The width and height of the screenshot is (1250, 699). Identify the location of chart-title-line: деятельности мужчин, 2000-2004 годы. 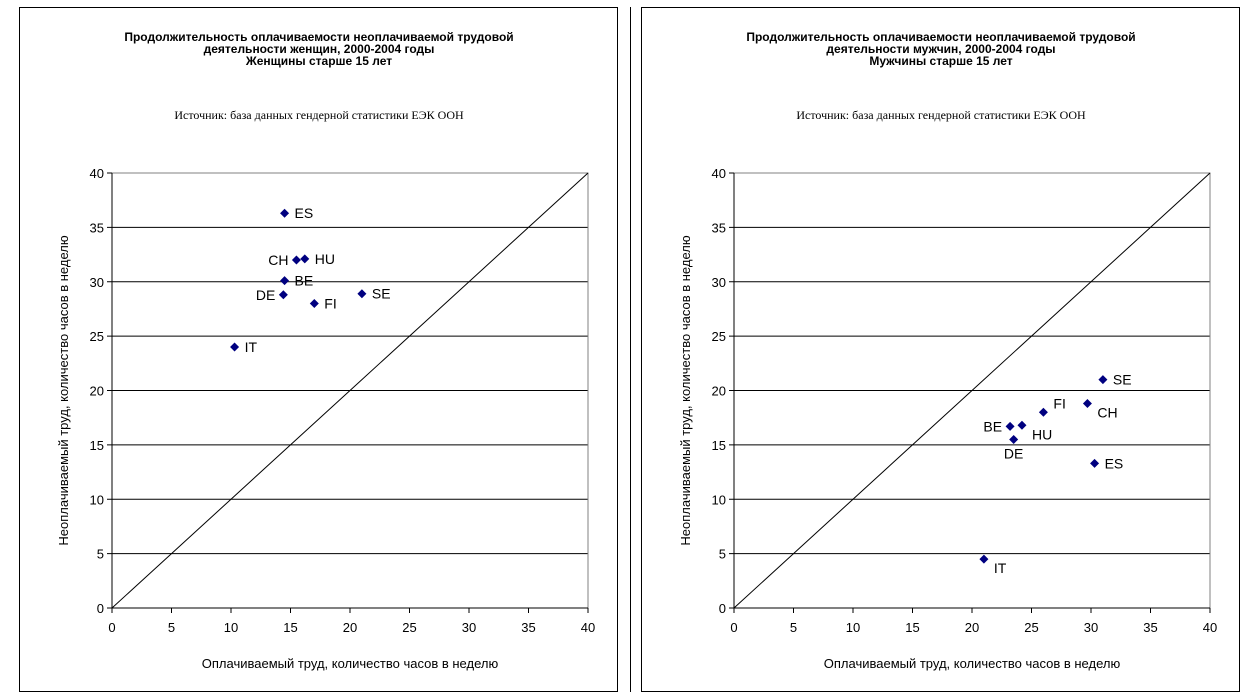
(940, 49).